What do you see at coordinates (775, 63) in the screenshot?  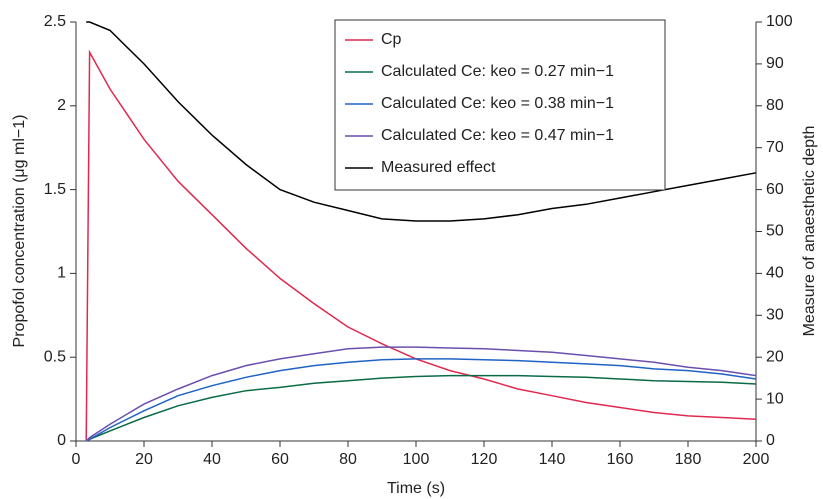 I see `y2-tick-label: 90` at bounding box center [775, 63].